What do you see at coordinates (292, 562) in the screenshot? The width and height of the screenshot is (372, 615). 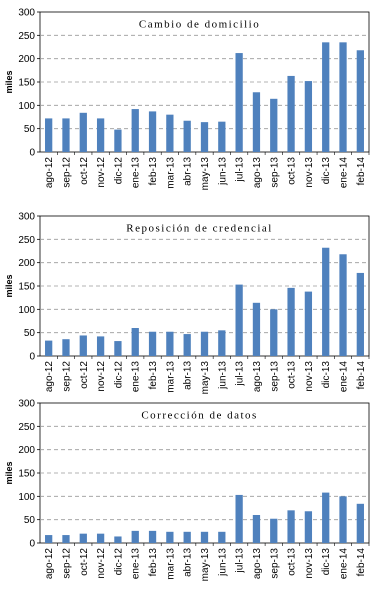 I see `x-tick-label: oct-13` at bounding box center [292, 562].